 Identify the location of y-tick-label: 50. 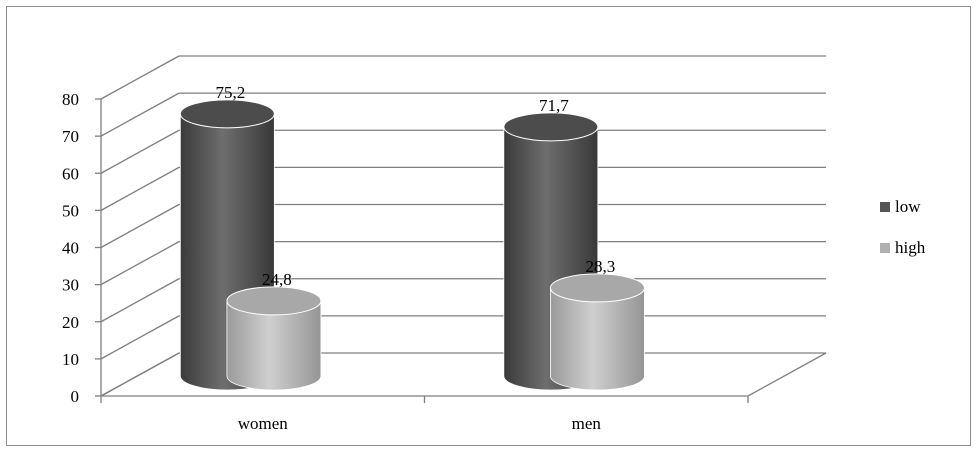
(70, 210).